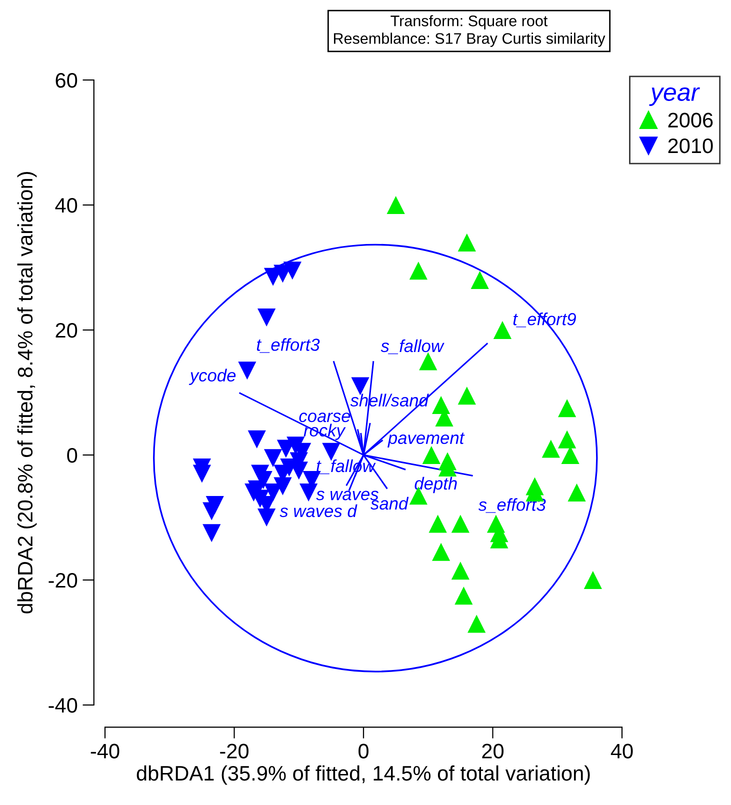 The image size is (731, 805). Describe the element at coordinates (512, 505) in the screenshot. I see `annotation: s_effort3` at that location.